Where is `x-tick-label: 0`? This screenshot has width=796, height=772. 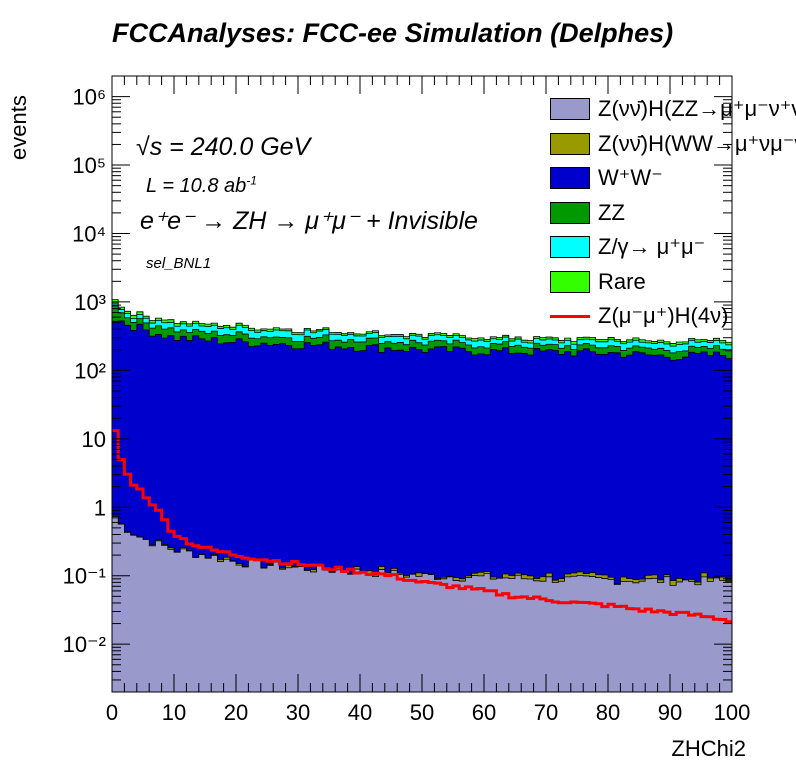
x-tick-label: 0 is located at coordinates (112, 712).